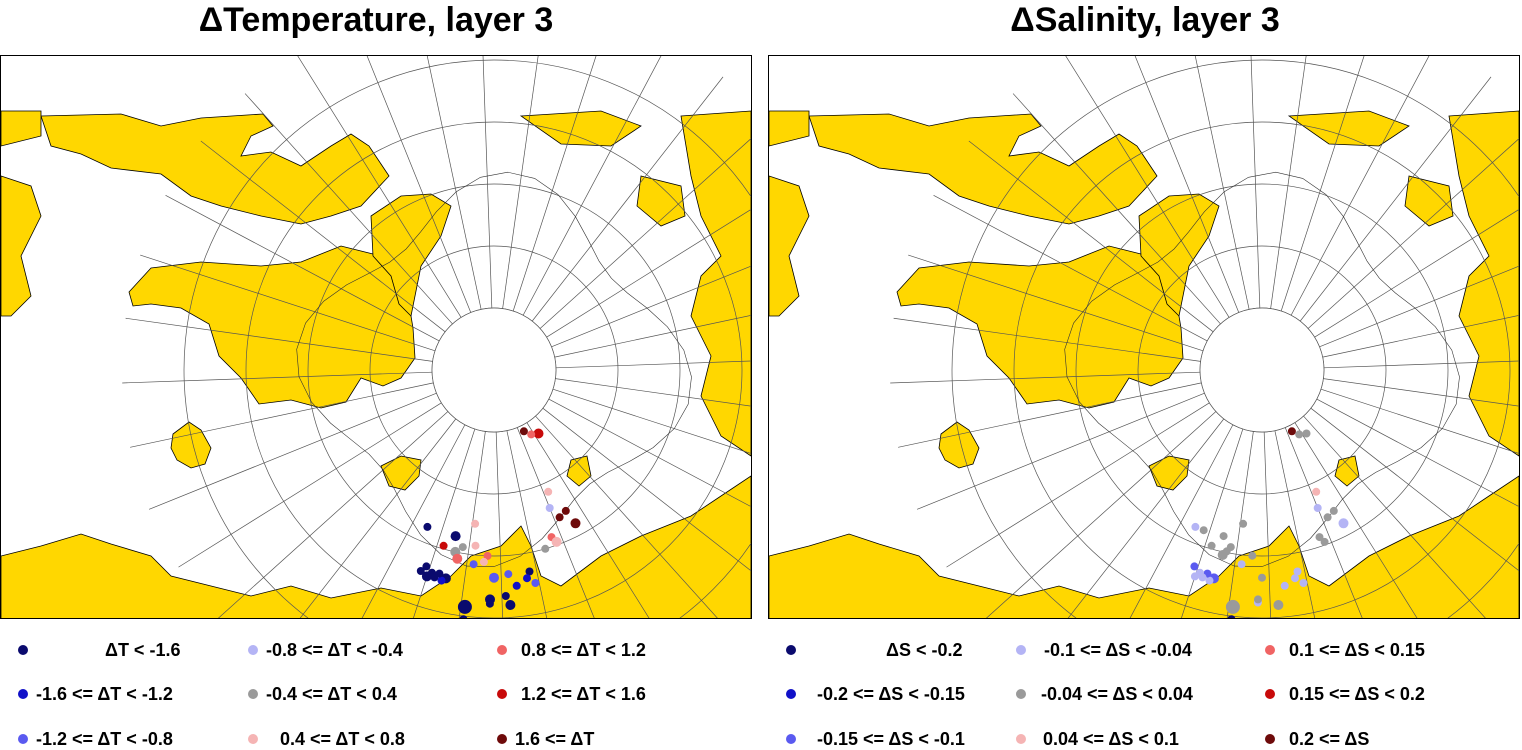 The width and height of the screenshot is (1522, 750). What do you see at coordinates (1117, 694) in the screenshot?
I see `legend-label: -0.04 <= ΔS < 0.04` at bounding box center [1117, 694].